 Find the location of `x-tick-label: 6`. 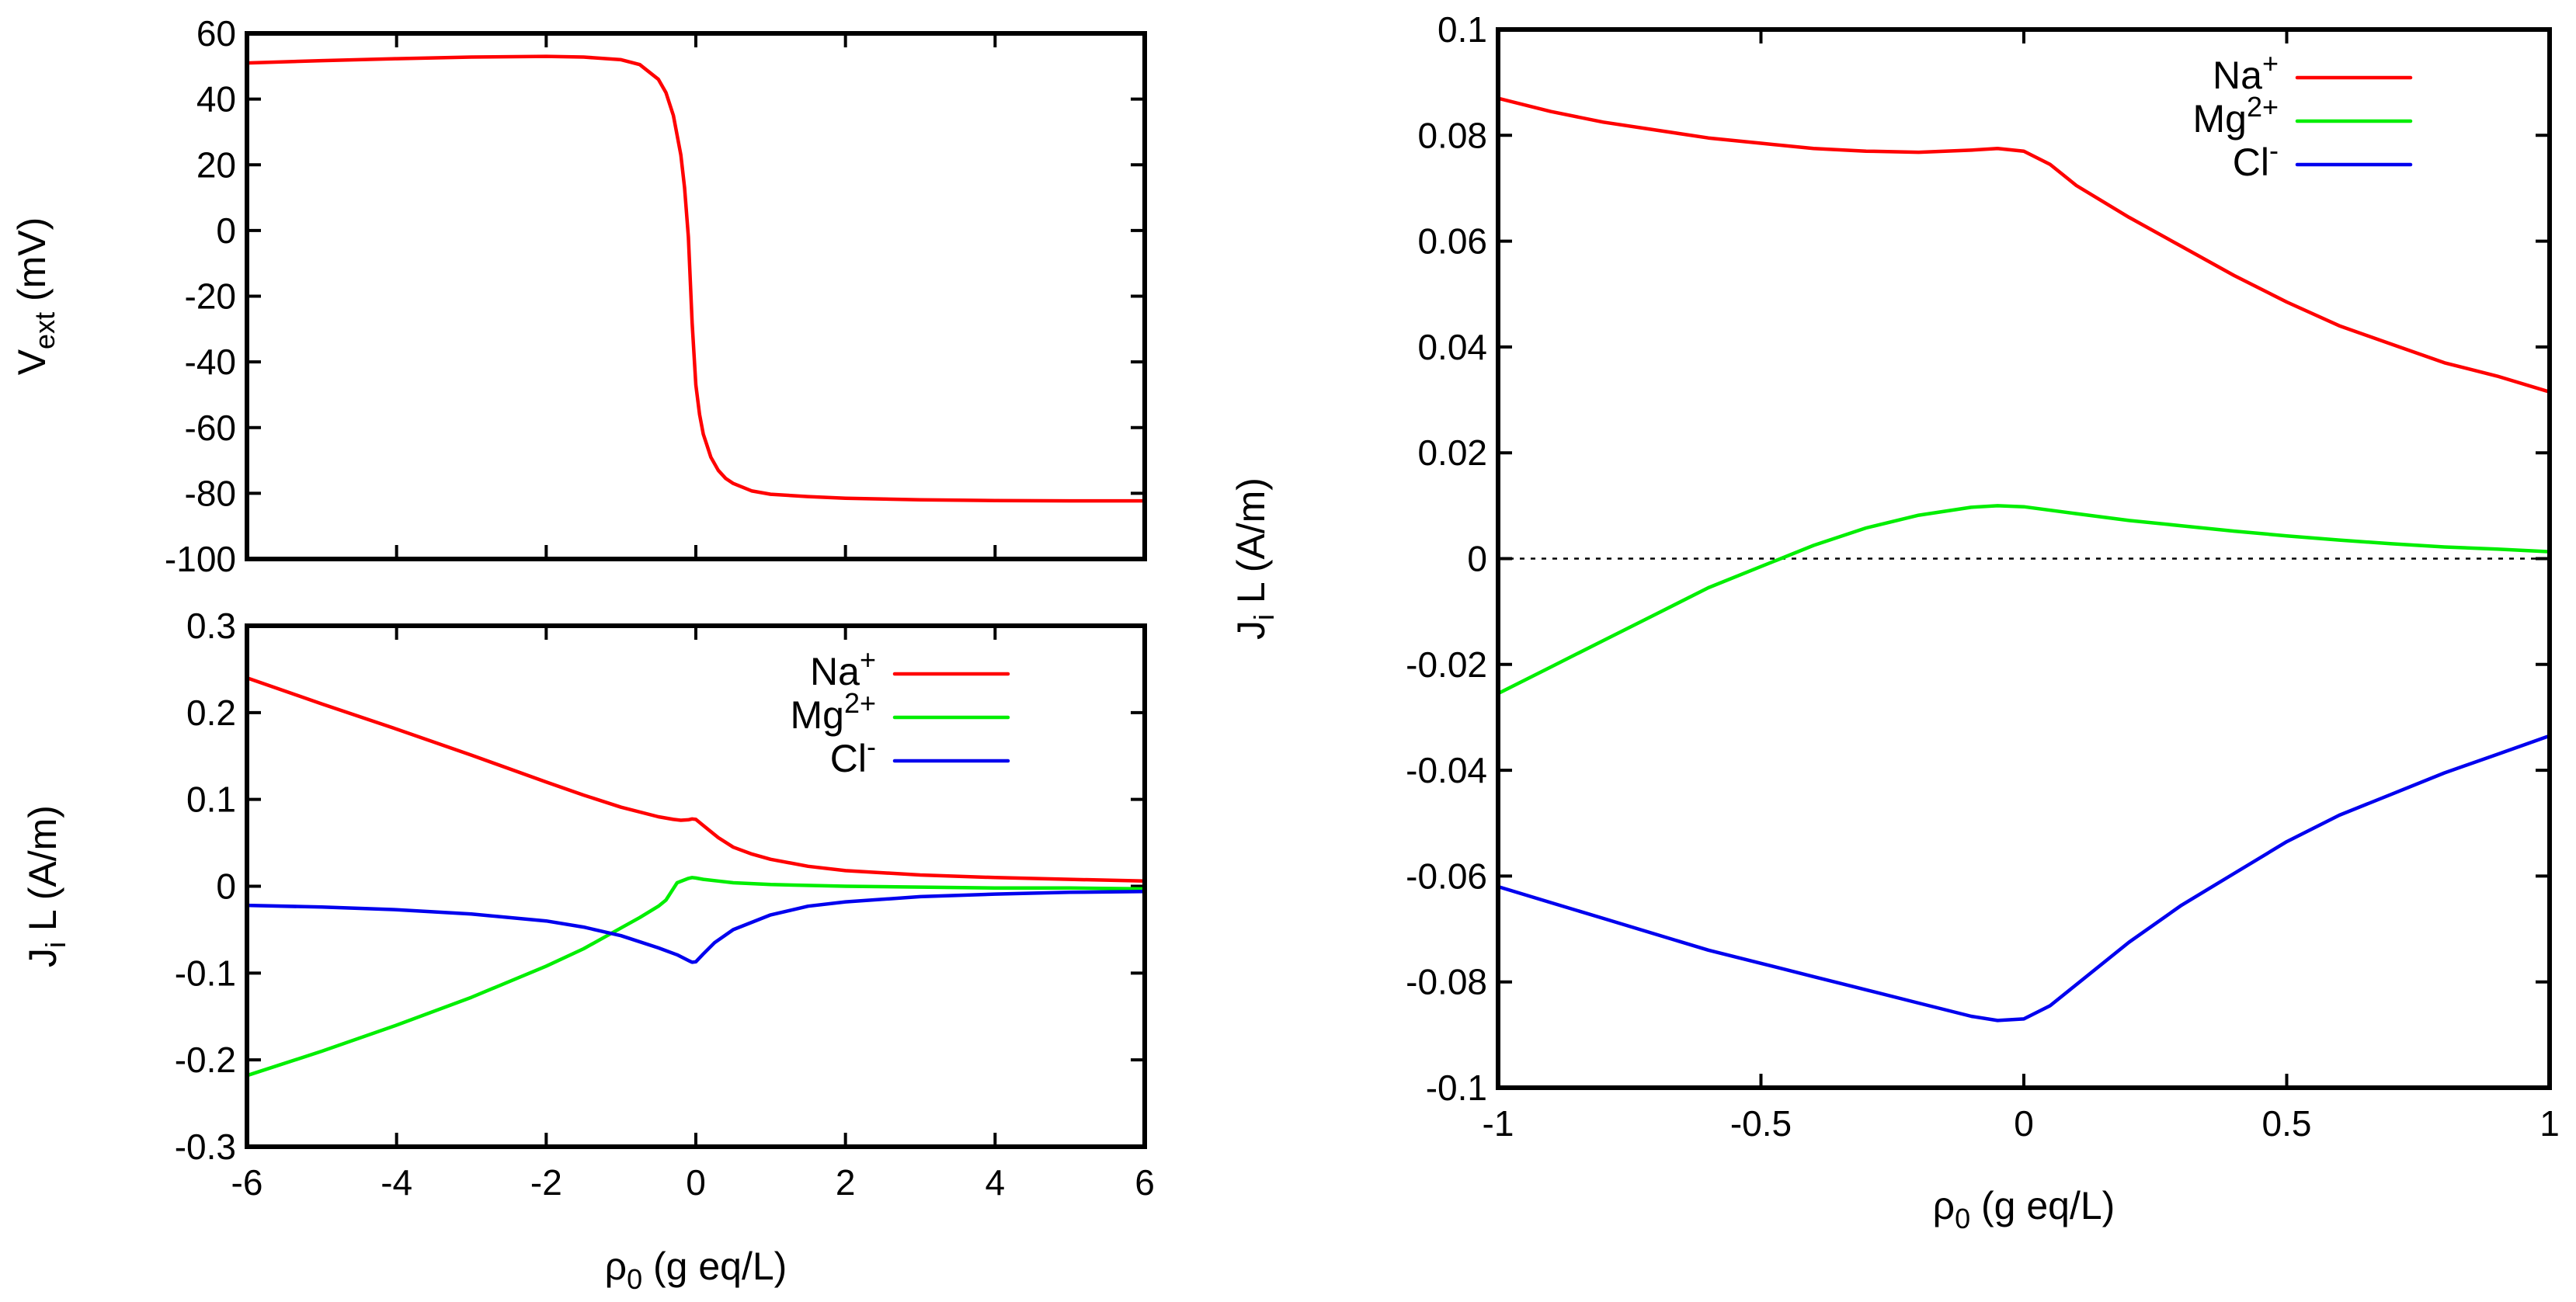

x-tick-label: 6 is located at coordinates (1145, 1182).